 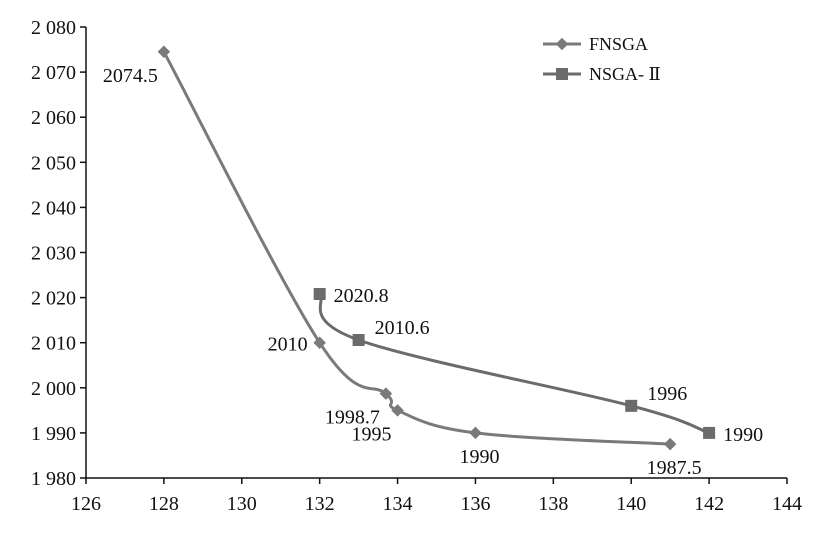 What do you see at coordinates (475, 504) in the screenshot?
I see `x-tick-label: 136` at bounding box center [475, 504].